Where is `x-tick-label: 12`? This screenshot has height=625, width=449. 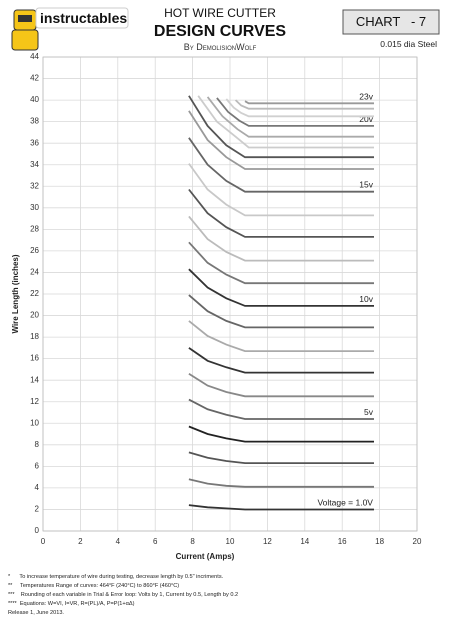
x-tick-label: 12 is located at coordinates (267, 541).